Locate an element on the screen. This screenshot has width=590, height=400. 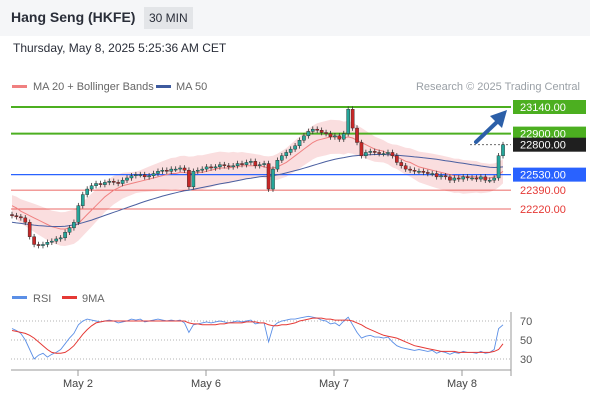
ma9-legend-swatch is located at coordinates (69, 297).